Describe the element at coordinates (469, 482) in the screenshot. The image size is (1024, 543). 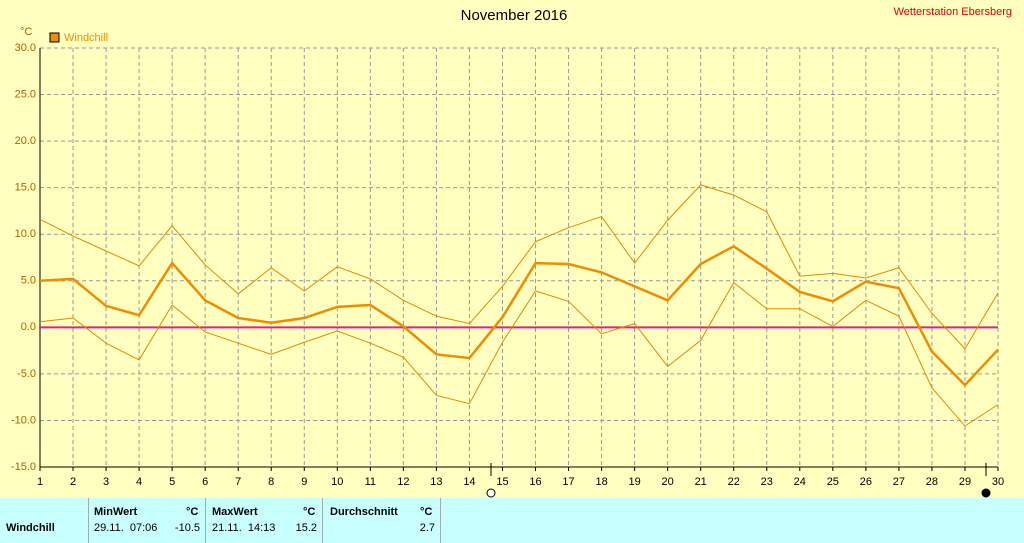
I see `x-tick-label: 14` at that location.